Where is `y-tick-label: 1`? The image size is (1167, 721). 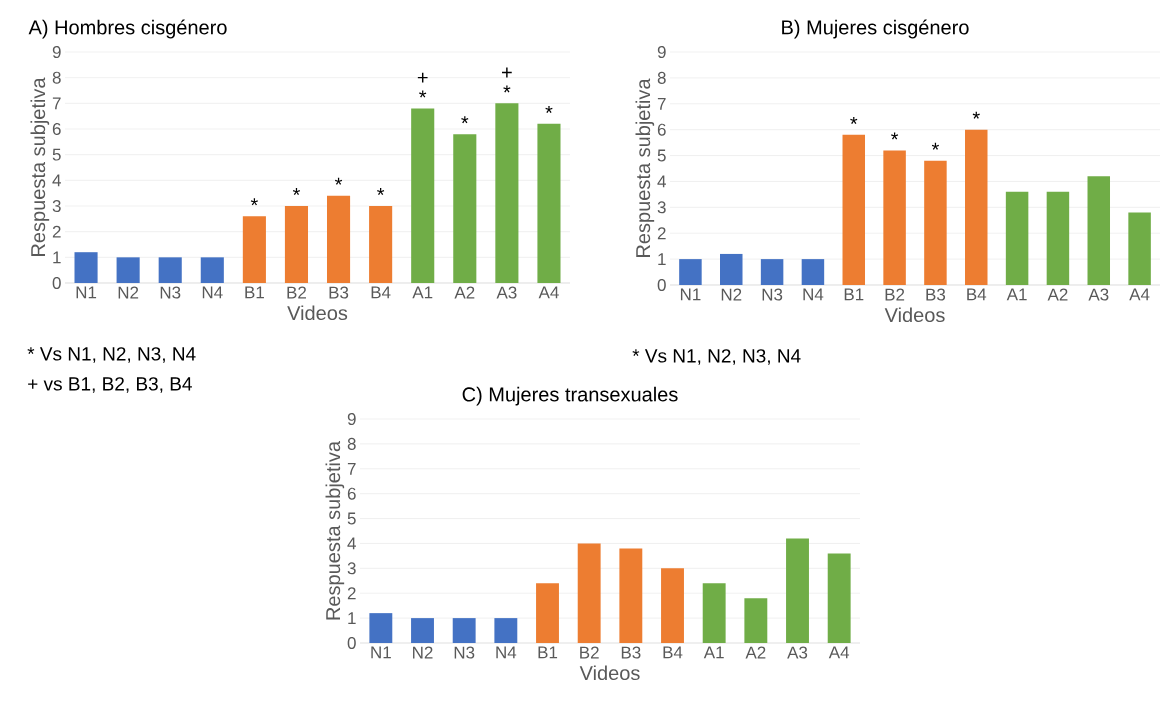
y-tick-label: 1 is located at coordinates (57, 257).